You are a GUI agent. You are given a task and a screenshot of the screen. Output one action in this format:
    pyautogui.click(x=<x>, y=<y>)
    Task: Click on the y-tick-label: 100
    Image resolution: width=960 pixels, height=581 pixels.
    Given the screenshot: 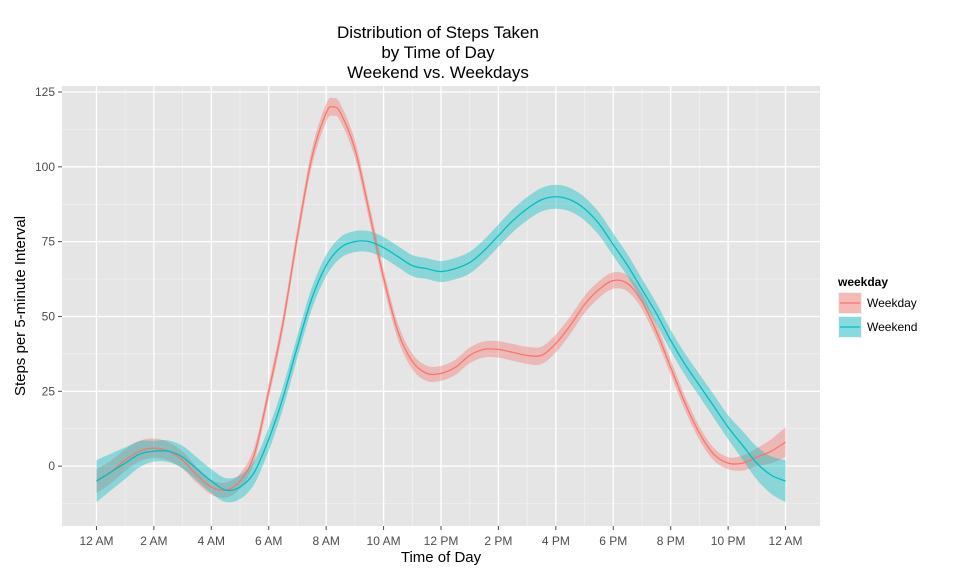 What is the action you would take?
    pyautogui.click(x=45, y=167)
    